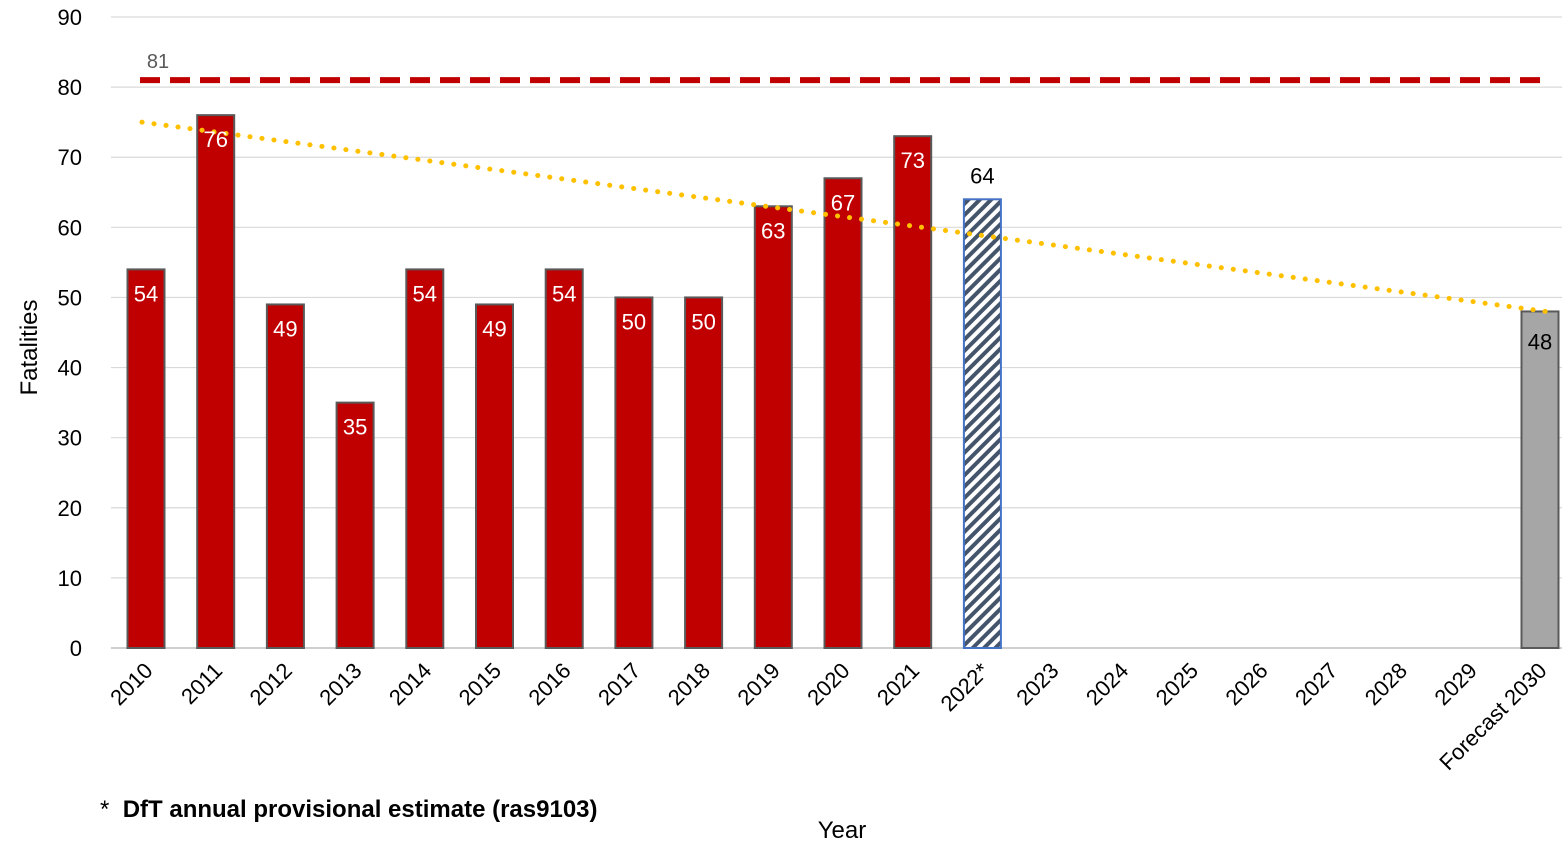 The image size is (1562, 846). Describe the element at coordinates (70, 227) in the screenshot. I see `y-tick-label: 60` at that location.